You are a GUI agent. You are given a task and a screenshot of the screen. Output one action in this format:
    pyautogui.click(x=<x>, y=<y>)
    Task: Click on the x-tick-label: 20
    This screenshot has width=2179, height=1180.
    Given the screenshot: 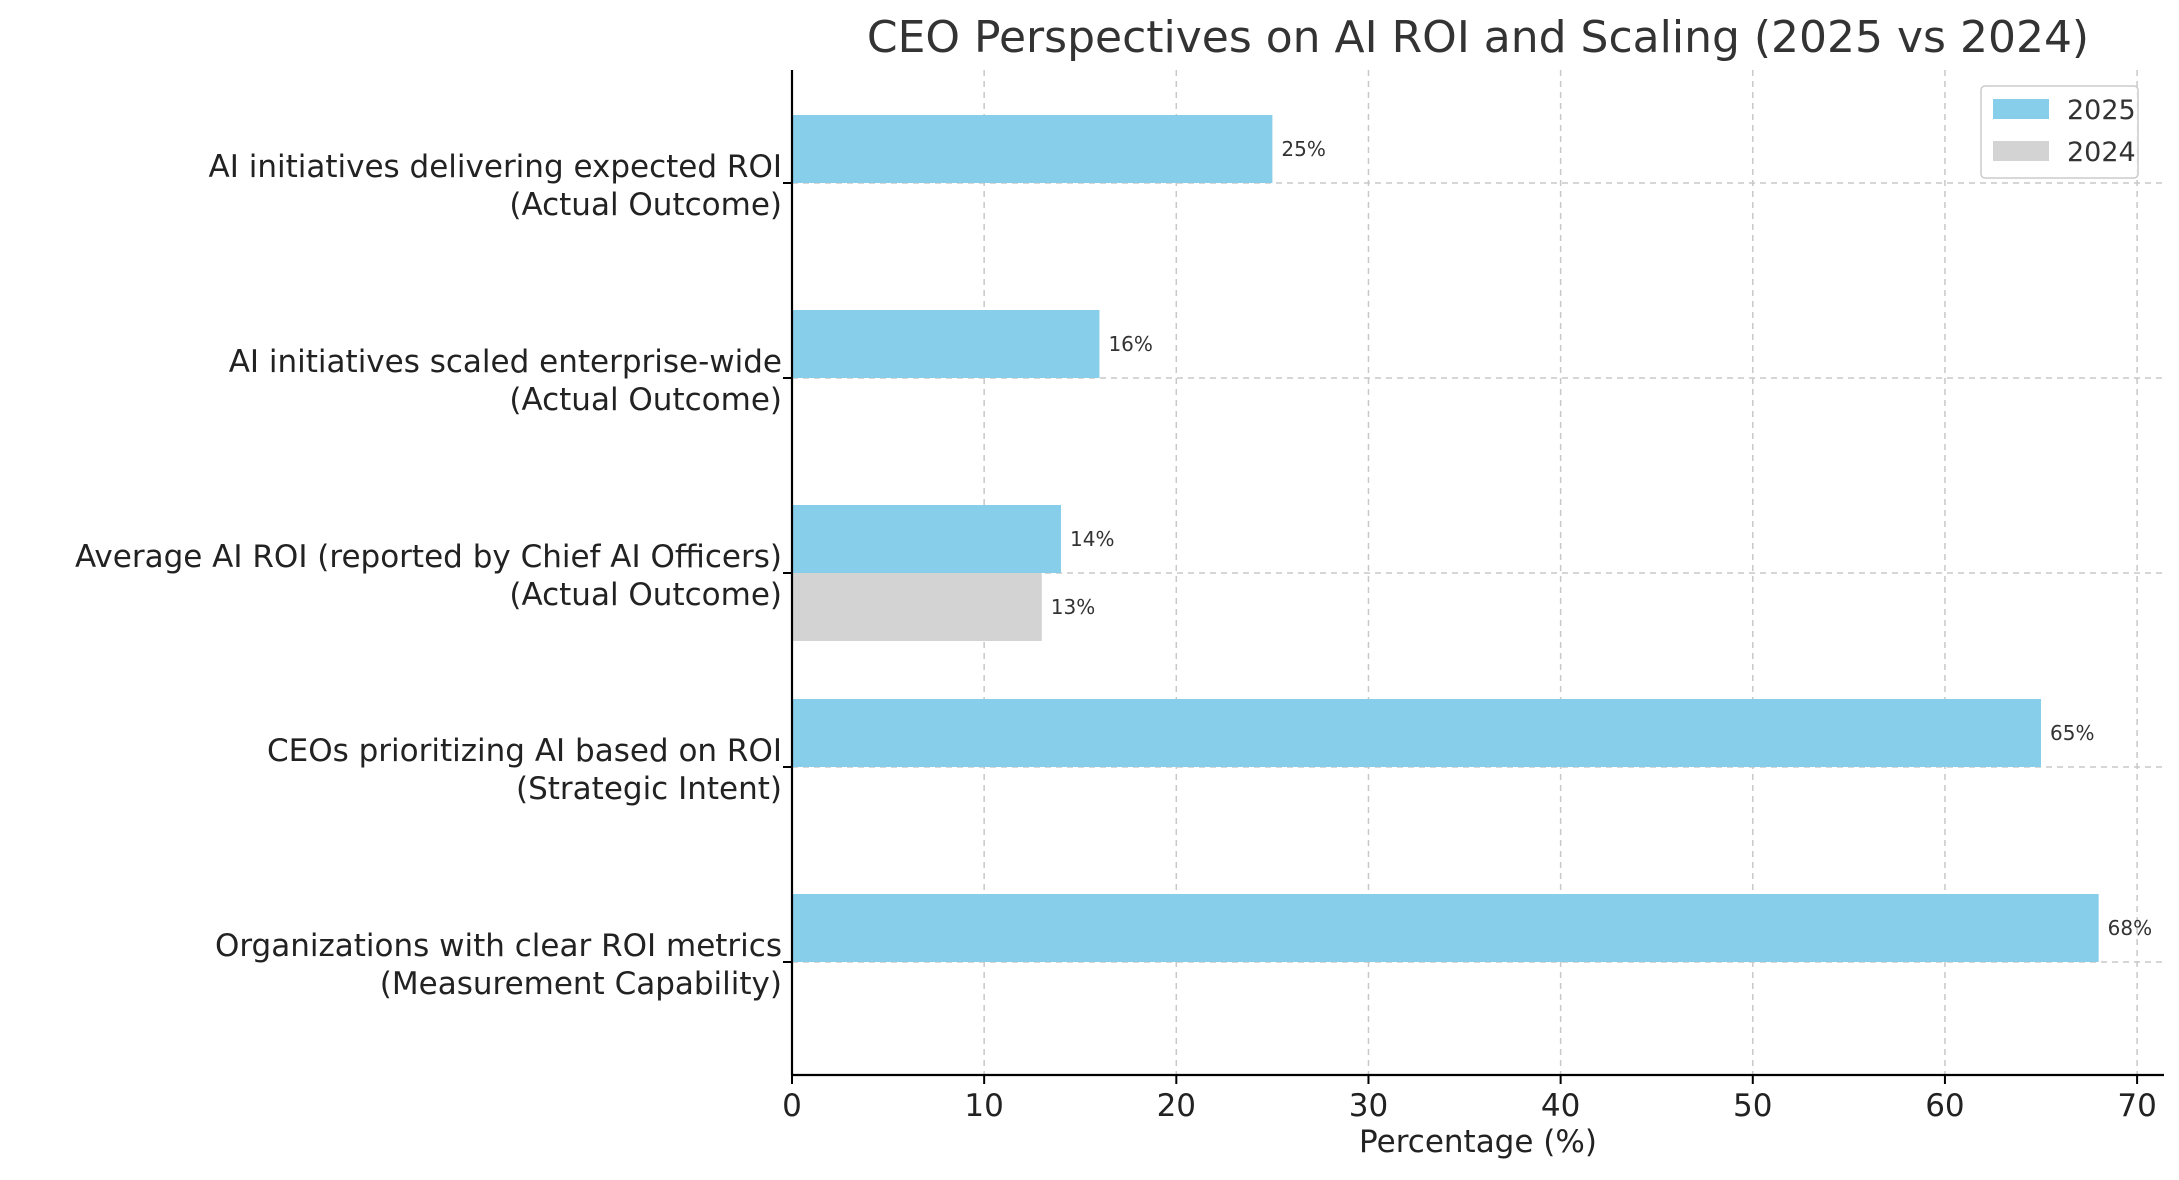 What is the action you would take?
    pyautogui.click(x=1176, y=1106)
    